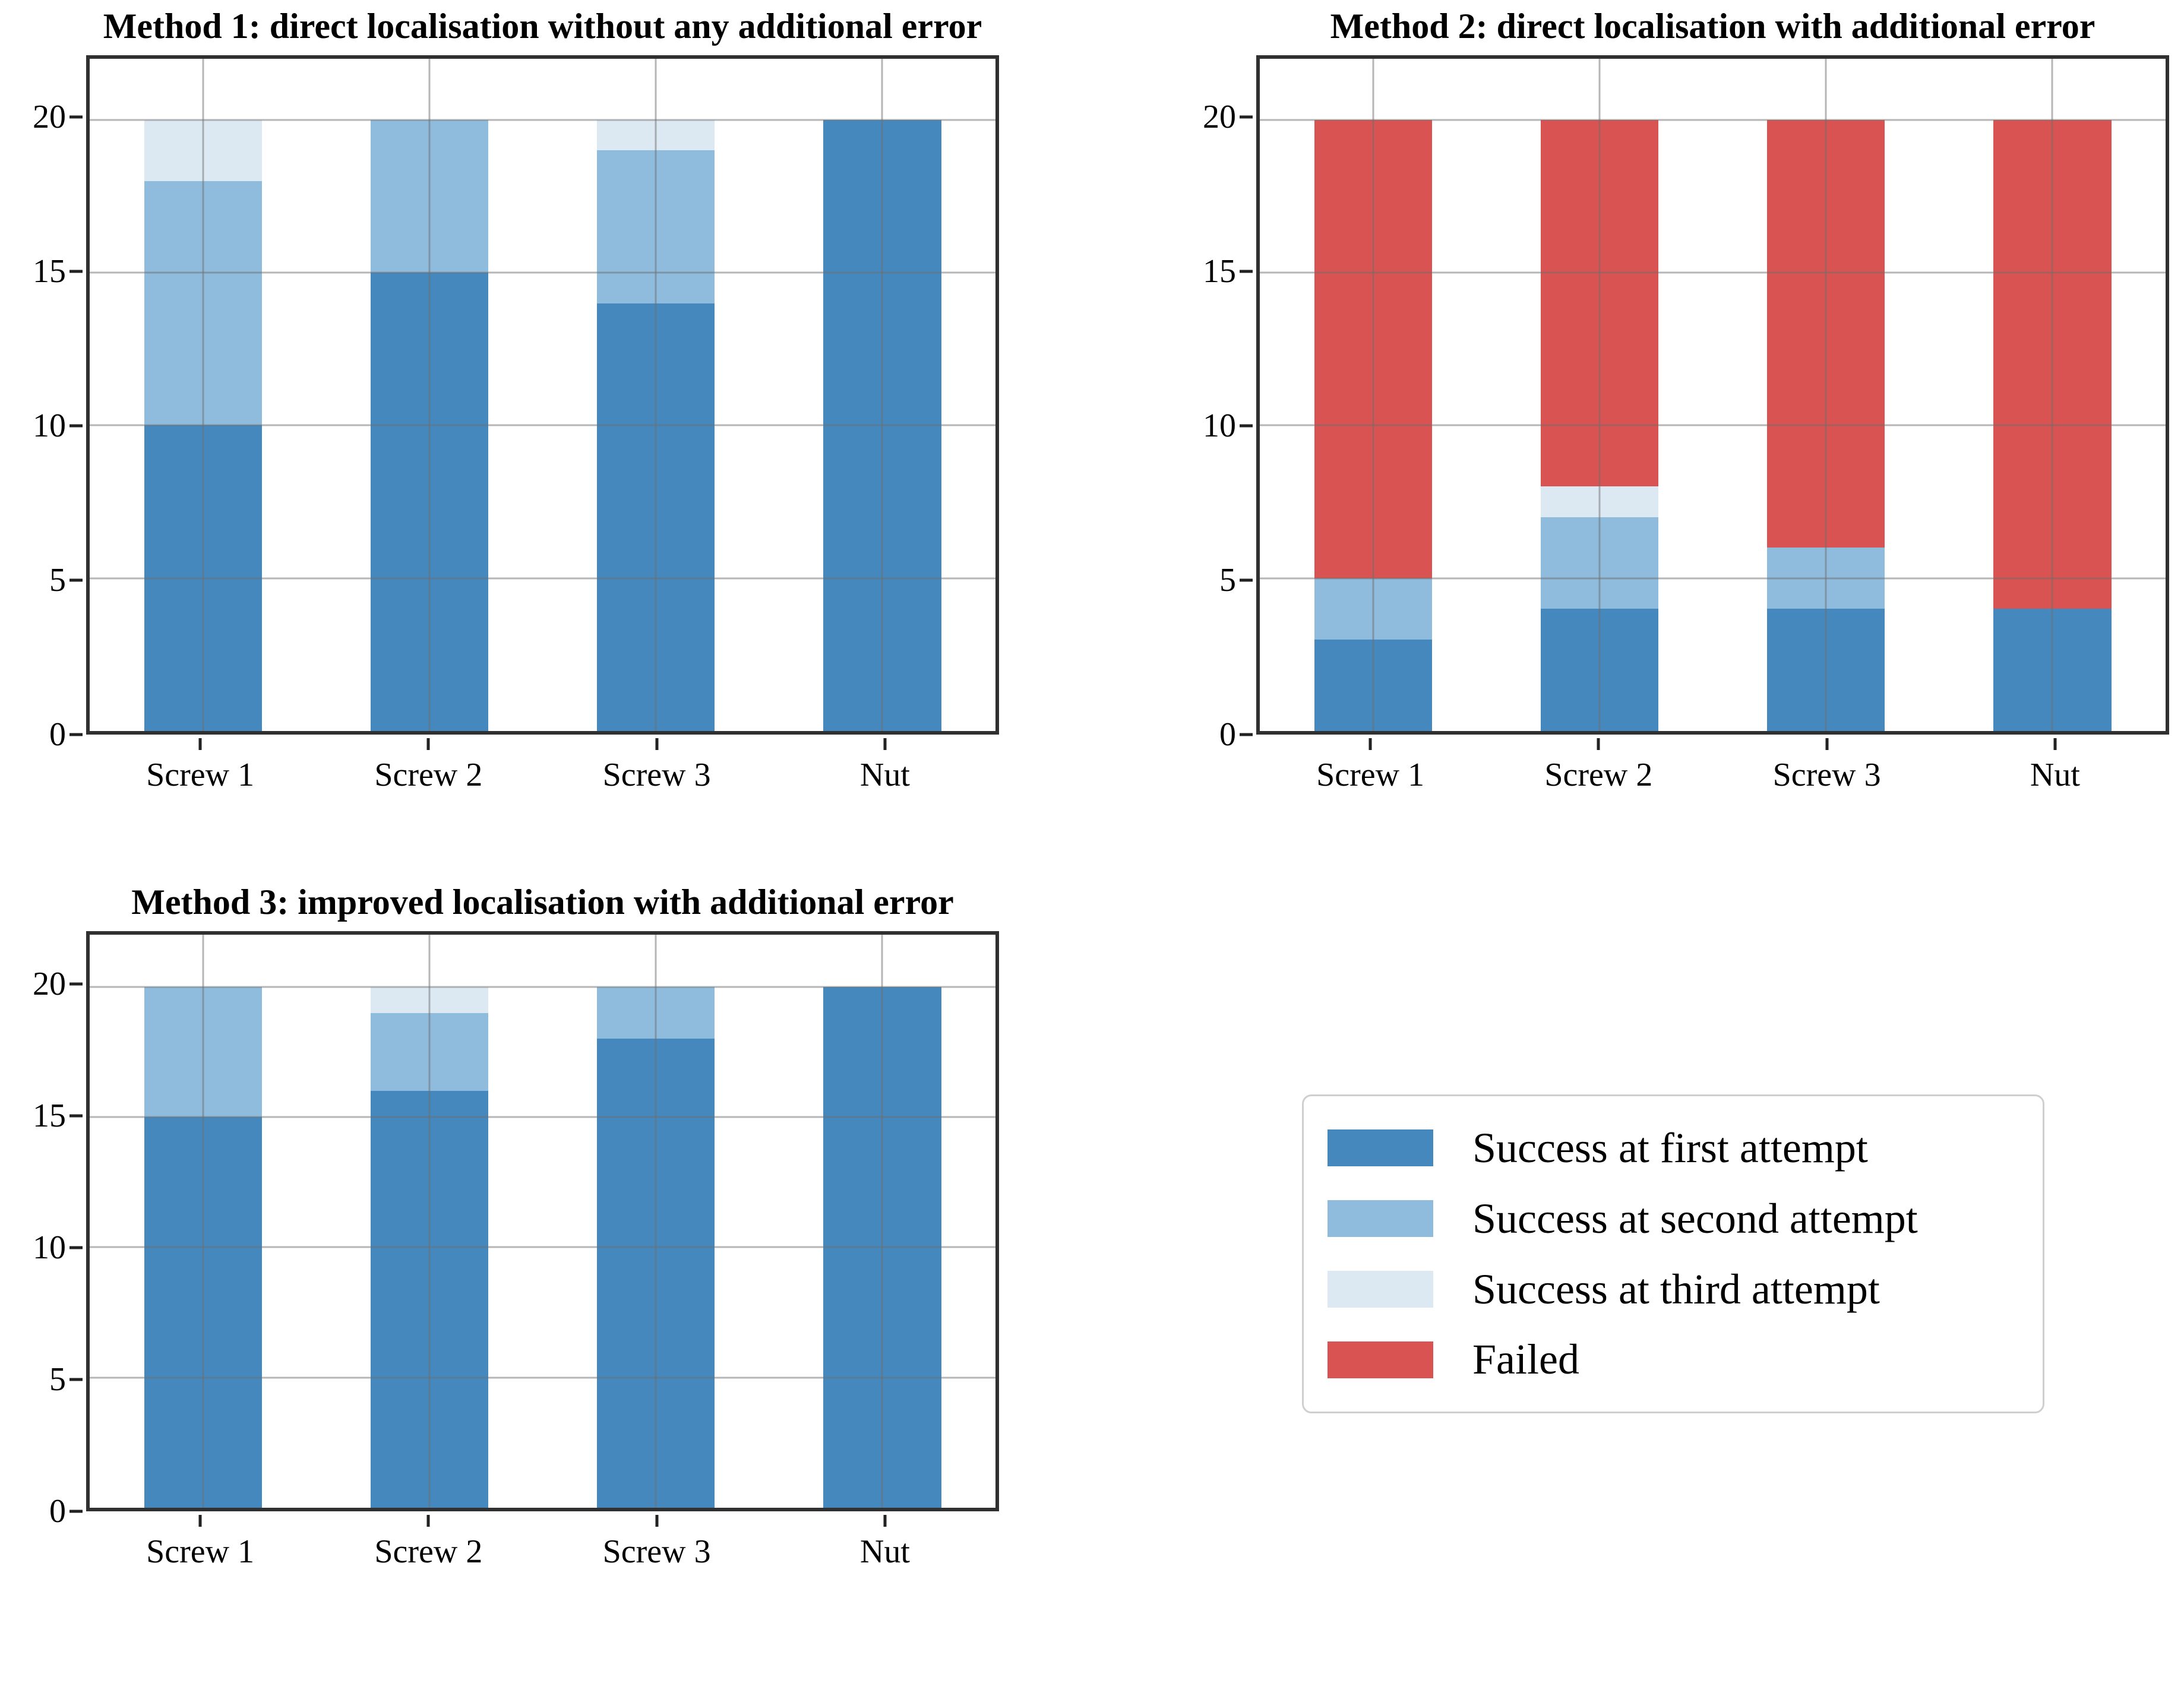 This screenshot has width=2184, height=1696. I want to click on legend-swatch-failed, so click(1380, 1359).